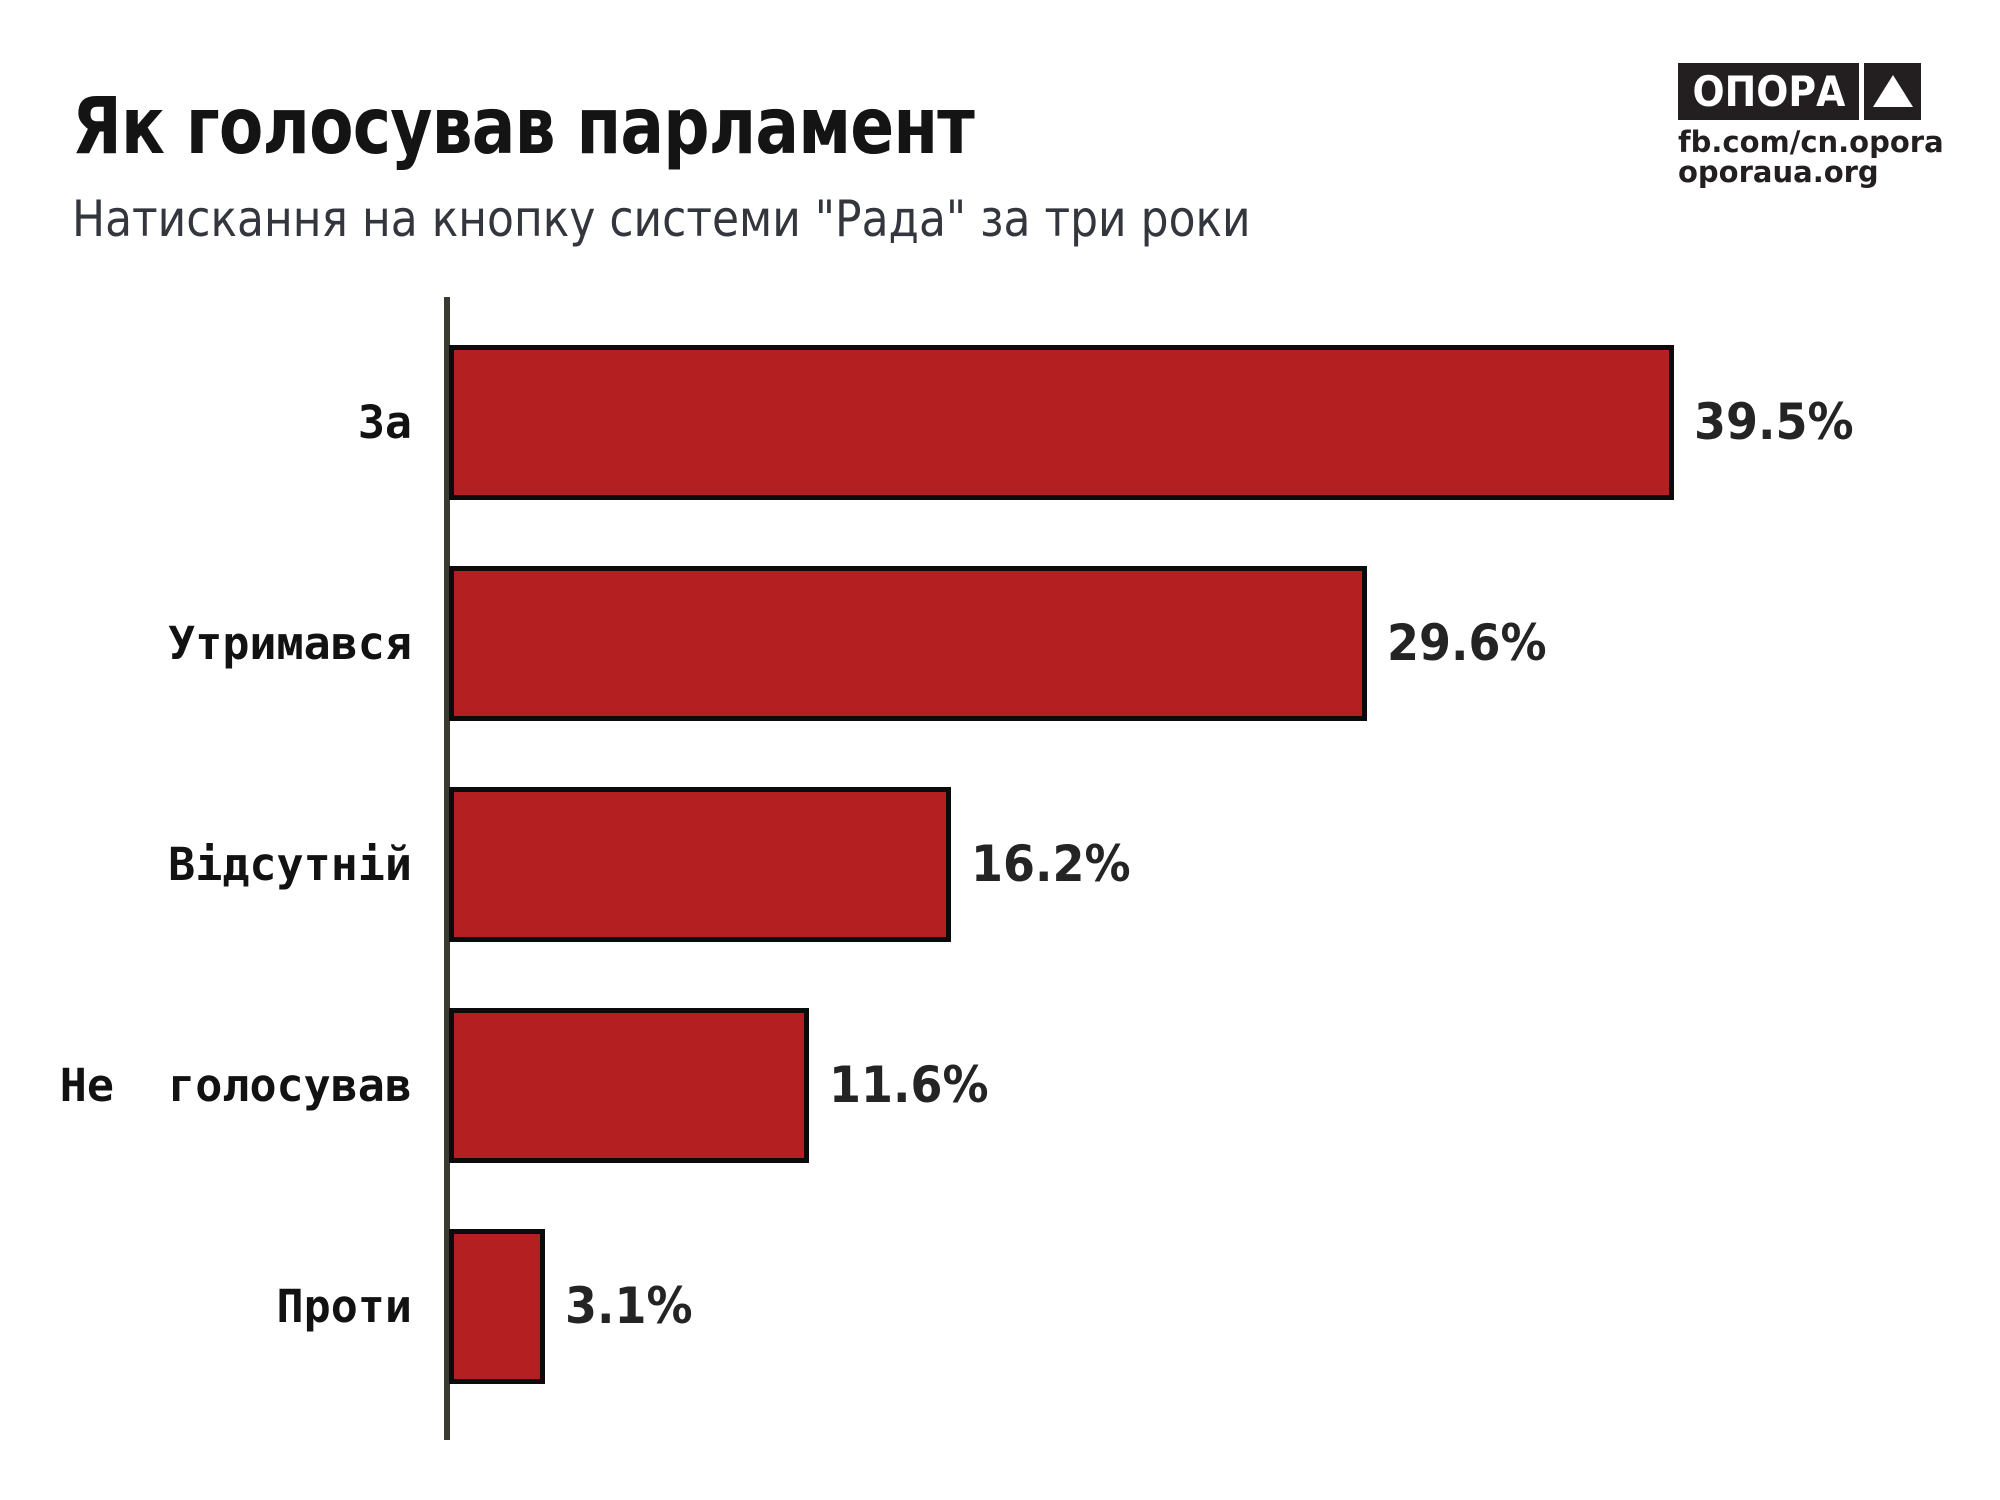  What do you see at coordinates (909, 1085) in the screenshot?
I see `value-label: 11.6%` at bounding box center [909, 1085].